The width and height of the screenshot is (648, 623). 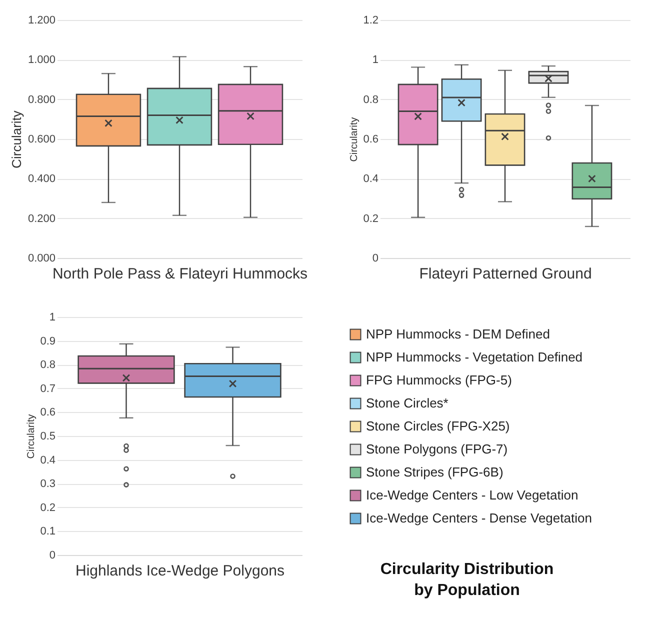 I want to click on y-tick-label: 0.5, so click(x=48, y=436).